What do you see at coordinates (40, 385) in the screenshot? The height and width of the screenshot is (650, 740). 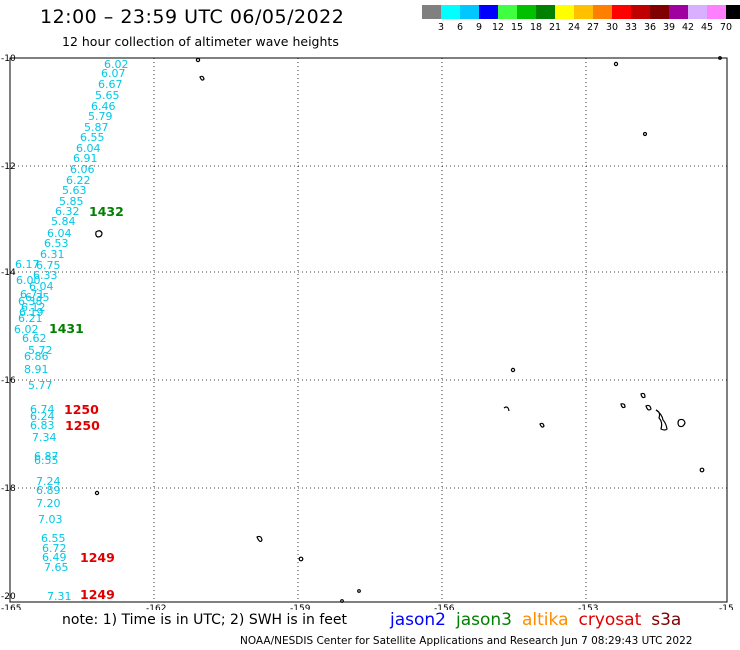 I see `wave-height-label: 5.77` at bounding box center [40, 385].